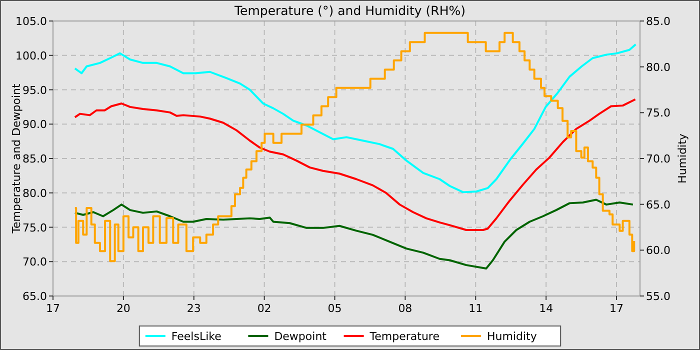 This screenshot has height=350, width=700. What do you see at coordinates (658, 296) in the screenshot?
I see `y2-tick-label: 55.0` at bounding box center [658, 296].